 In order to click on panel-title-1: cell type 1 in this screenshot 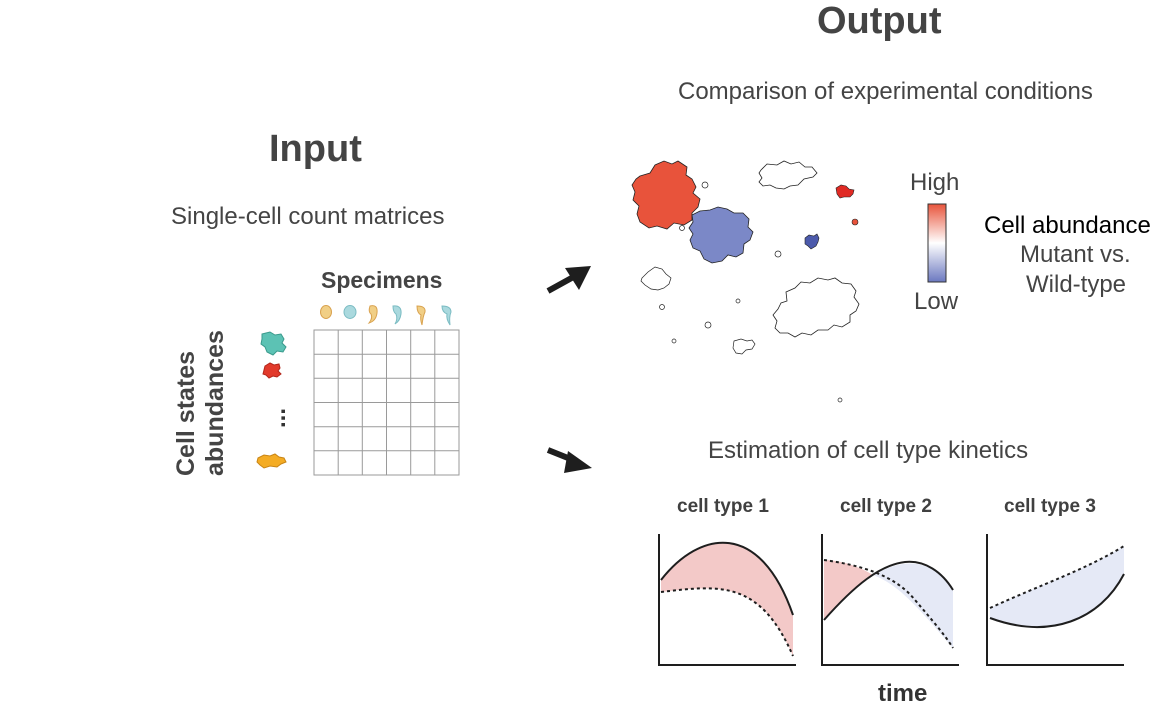, I will do `click(723, 506)`.